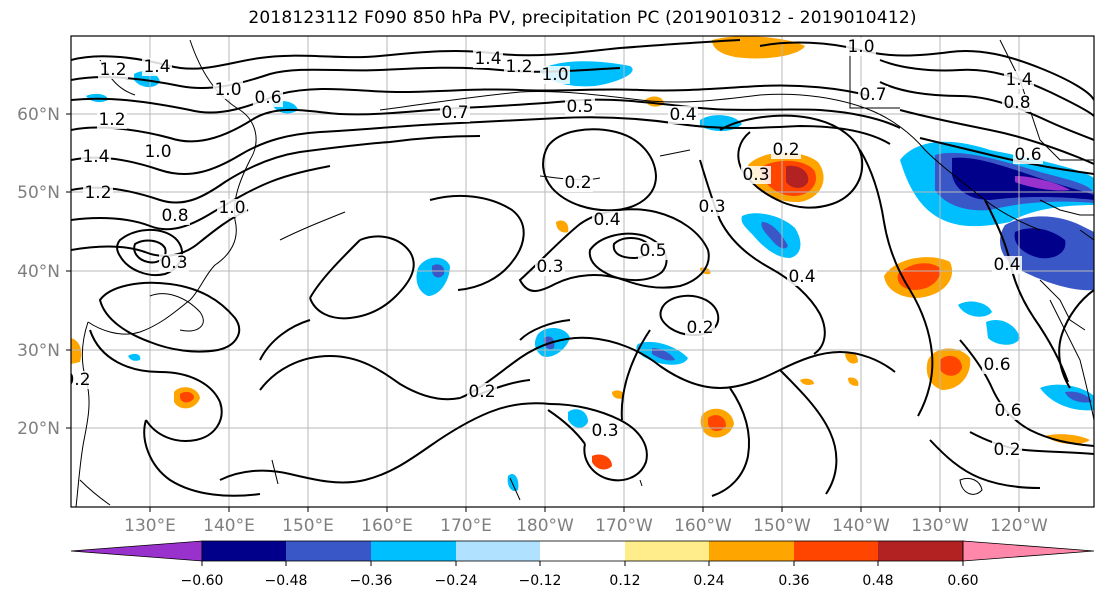 The image size is (1105, 601). I want to click on colorbar-tick-label: −0.48, so click(286, 581).